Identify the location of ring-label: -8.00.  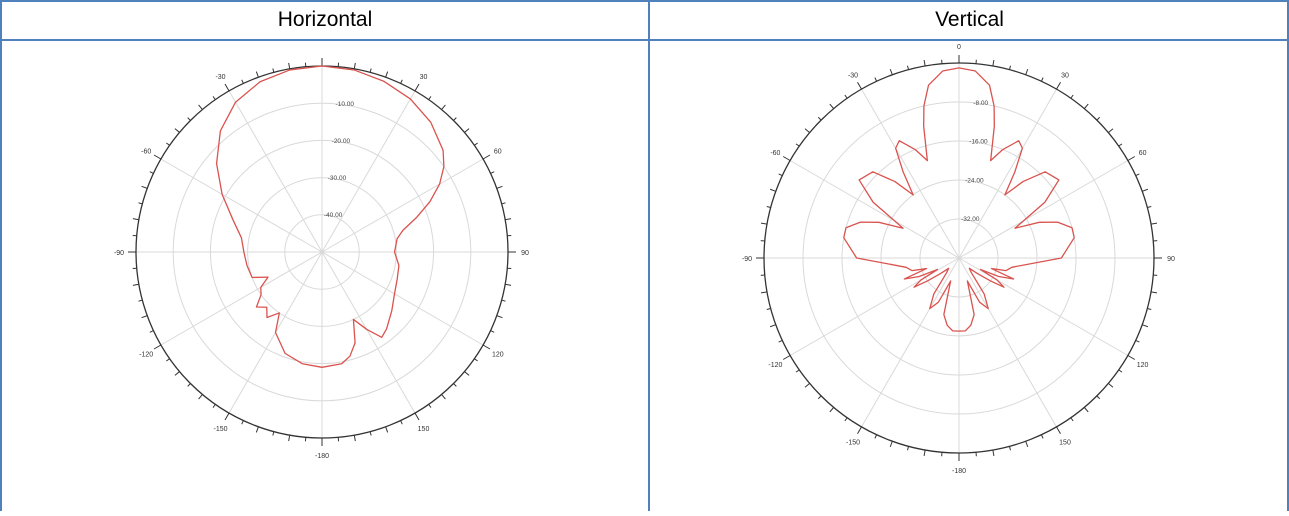
(980, 103).